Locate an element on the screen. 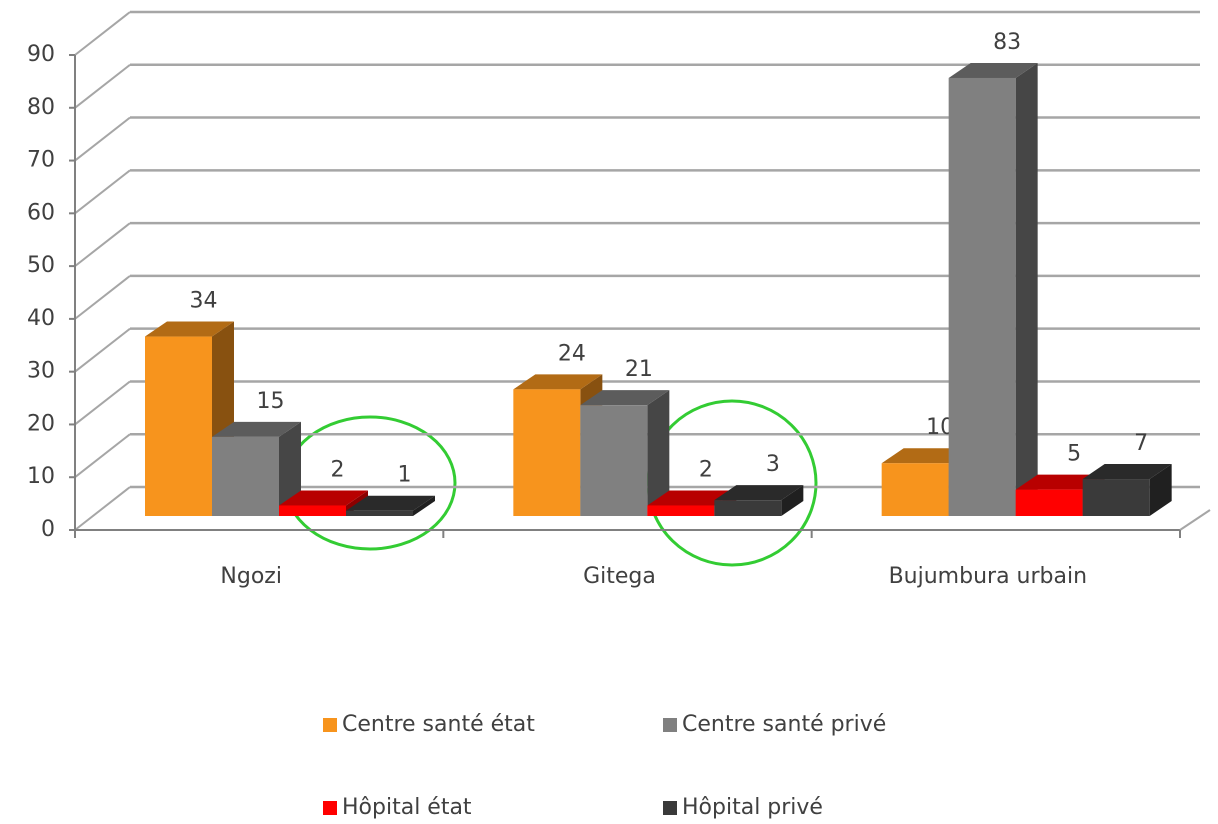 The width and height of the screenshot is (1218, 824). y-tick-label: 80 is located at coordinates (41, 107).